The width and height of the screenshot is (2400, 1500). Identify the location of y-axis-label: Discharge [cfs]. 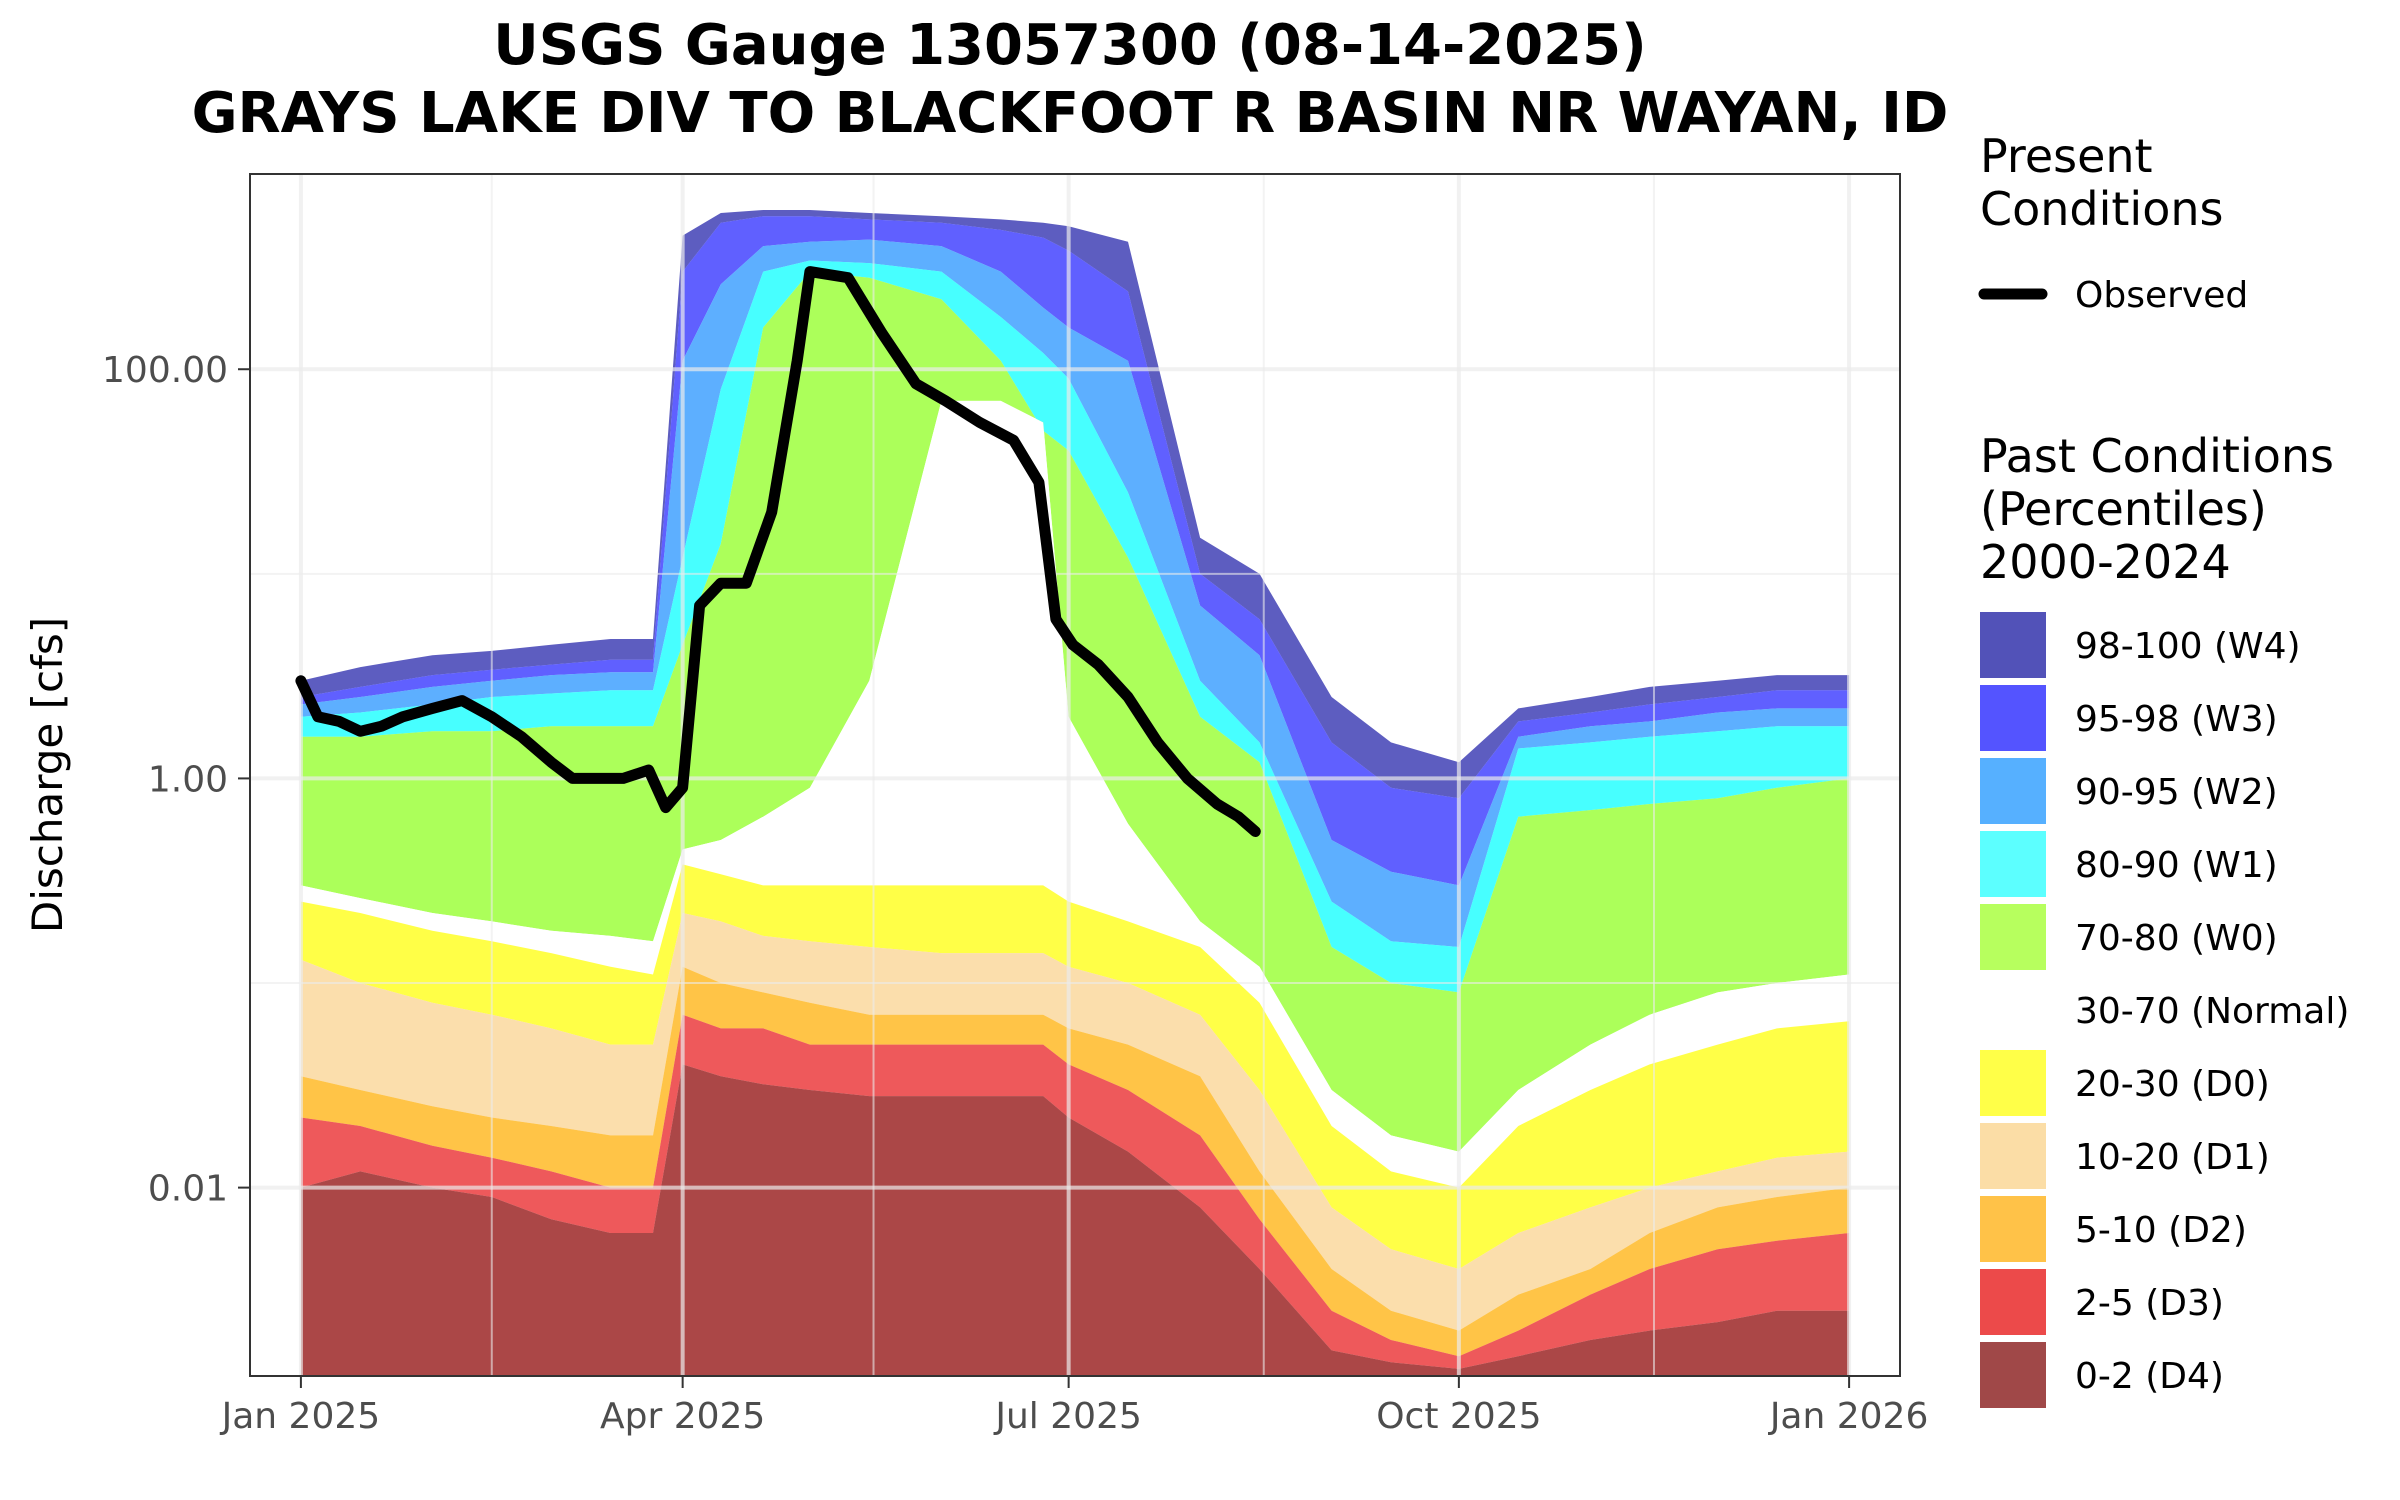
(47, 775).